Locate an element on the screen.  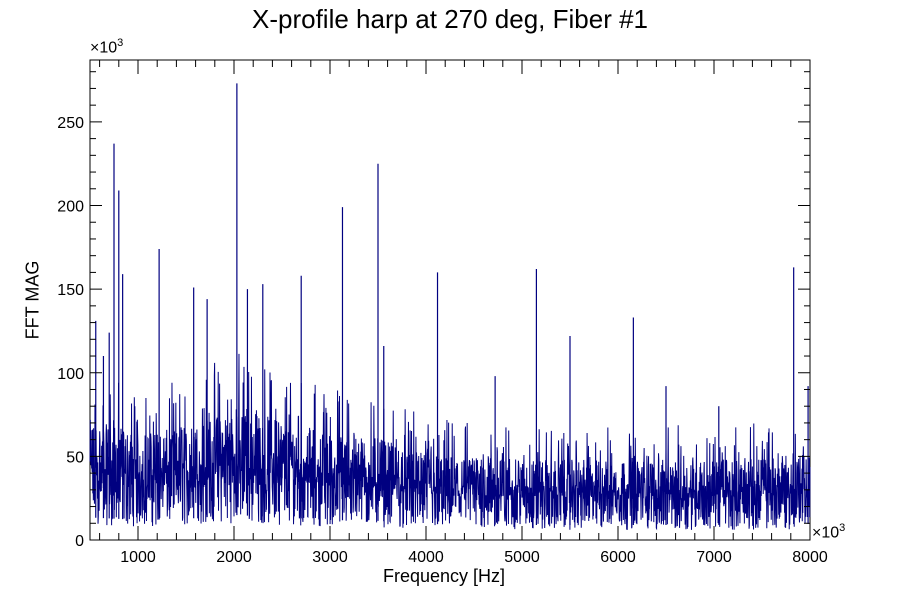
x-tick-label: 3000 is located at coordinates (330, 557).